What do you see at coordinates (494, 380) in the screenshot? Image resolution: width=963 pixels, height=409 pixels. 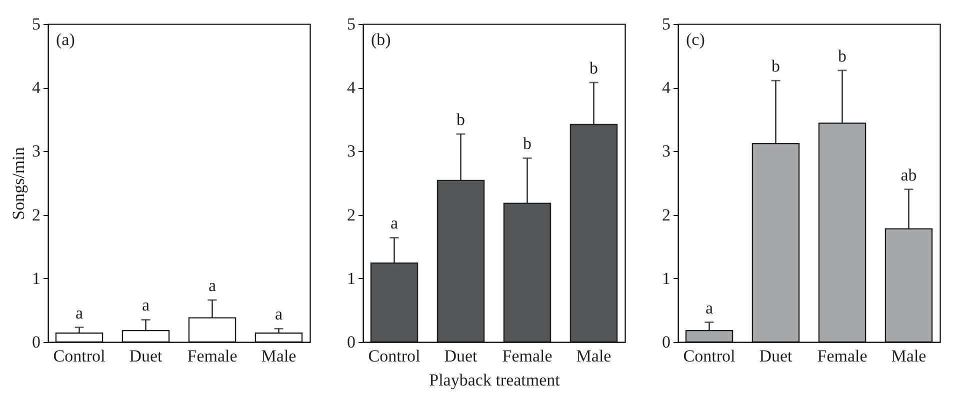 I see `x-axis-title: Playback treatment` at bounding box center [494, 380].